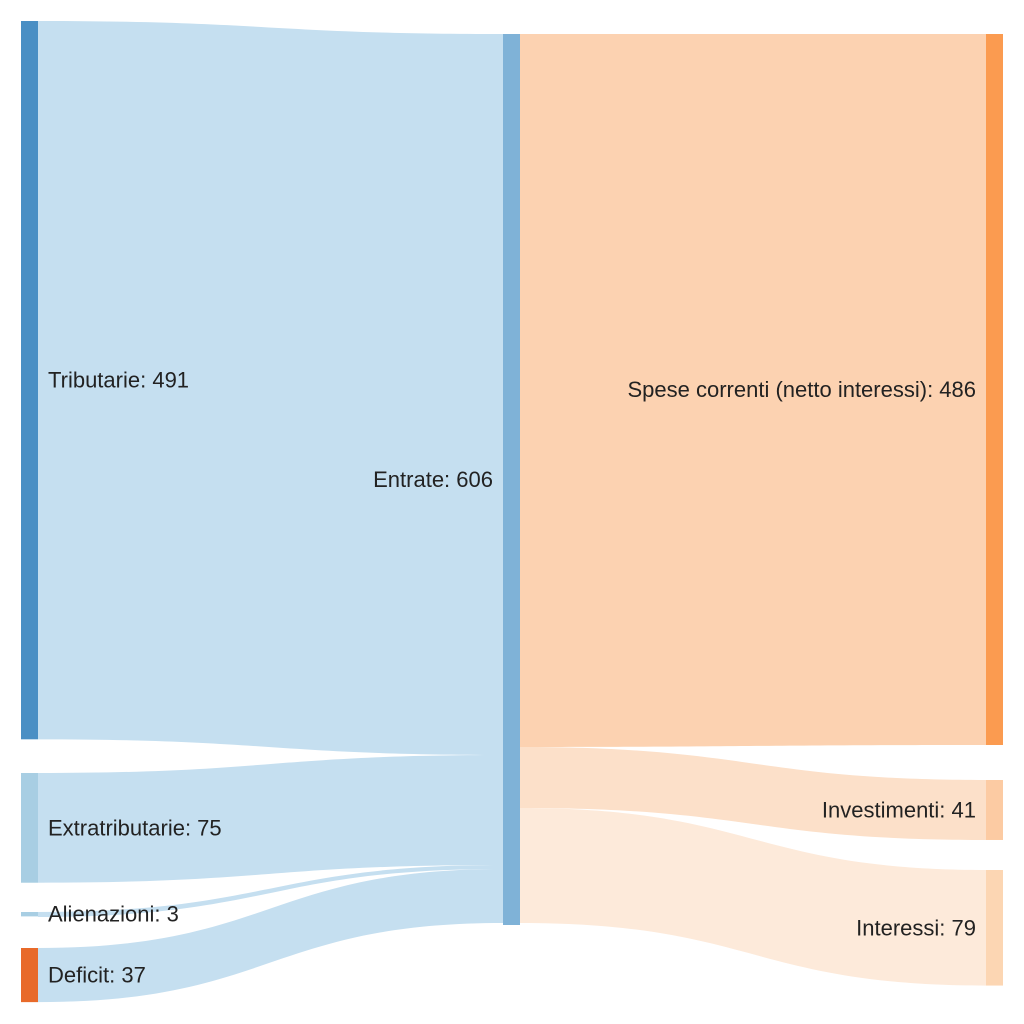 This screenshot has height=1024, width=1024. Describe the element at coordinates (916, 927) in the screenshot. I see `node-label-interessi: Interessi: 79` at that location.